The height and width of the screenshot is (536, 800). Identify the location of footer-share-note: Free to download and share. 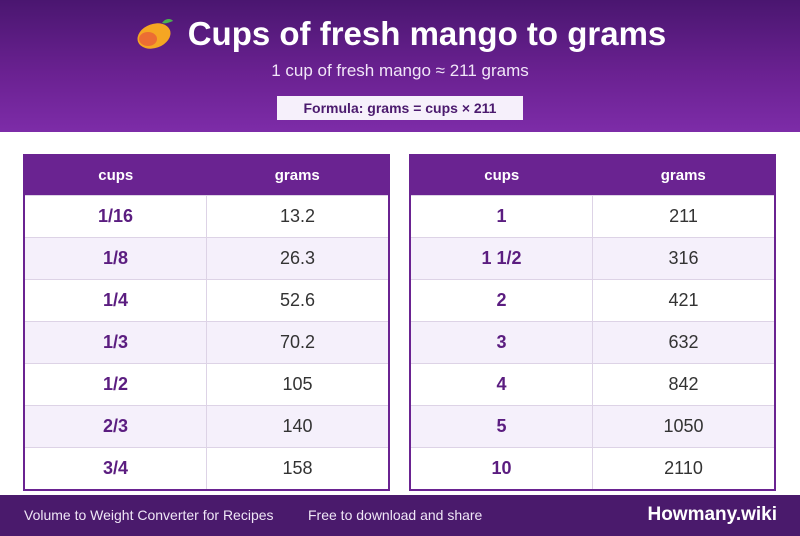
(395, 515).